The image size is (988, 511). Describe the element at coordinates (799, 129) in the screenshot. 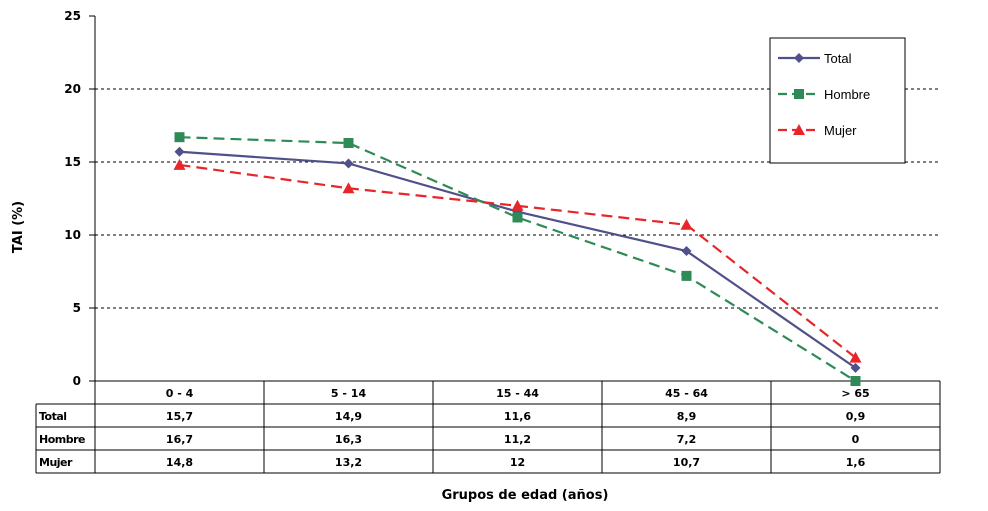

I see `legend-marker-mujer` at that location.